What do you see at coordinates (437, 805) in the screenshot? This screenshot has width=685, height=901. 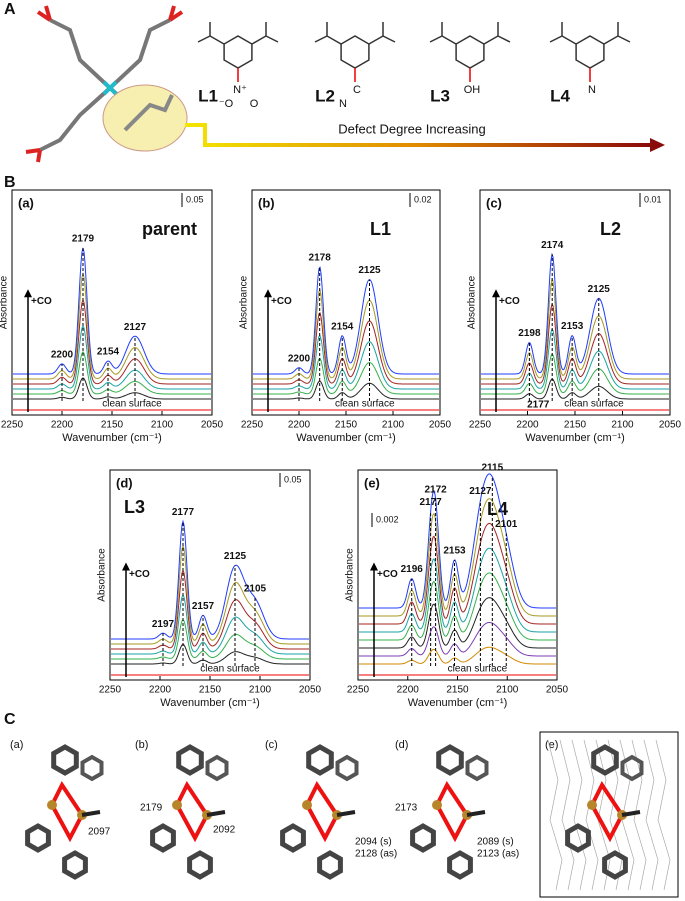 I see `cu-atom` at bounding box center [437, 805].